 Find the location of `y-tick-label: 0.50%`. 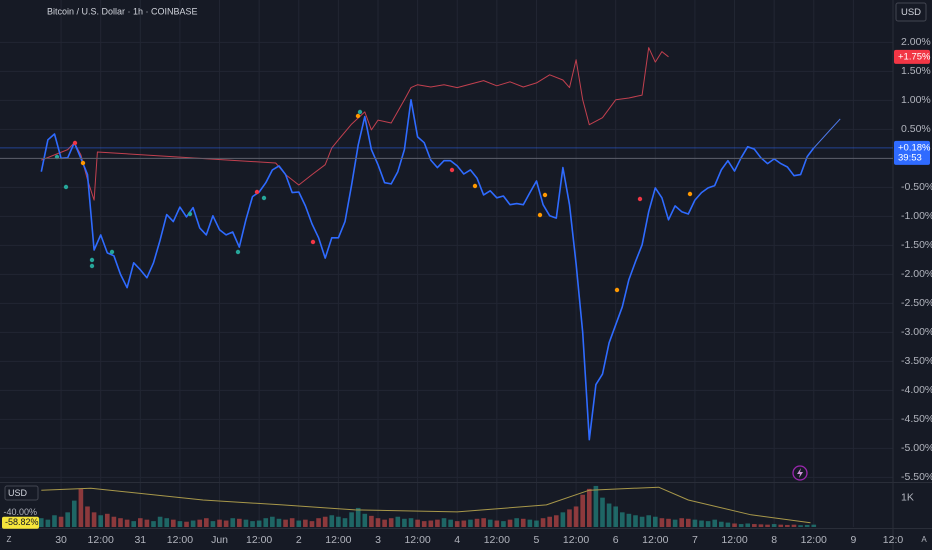

y-tick-label: 0.50% is located at coordinates (916, 129).